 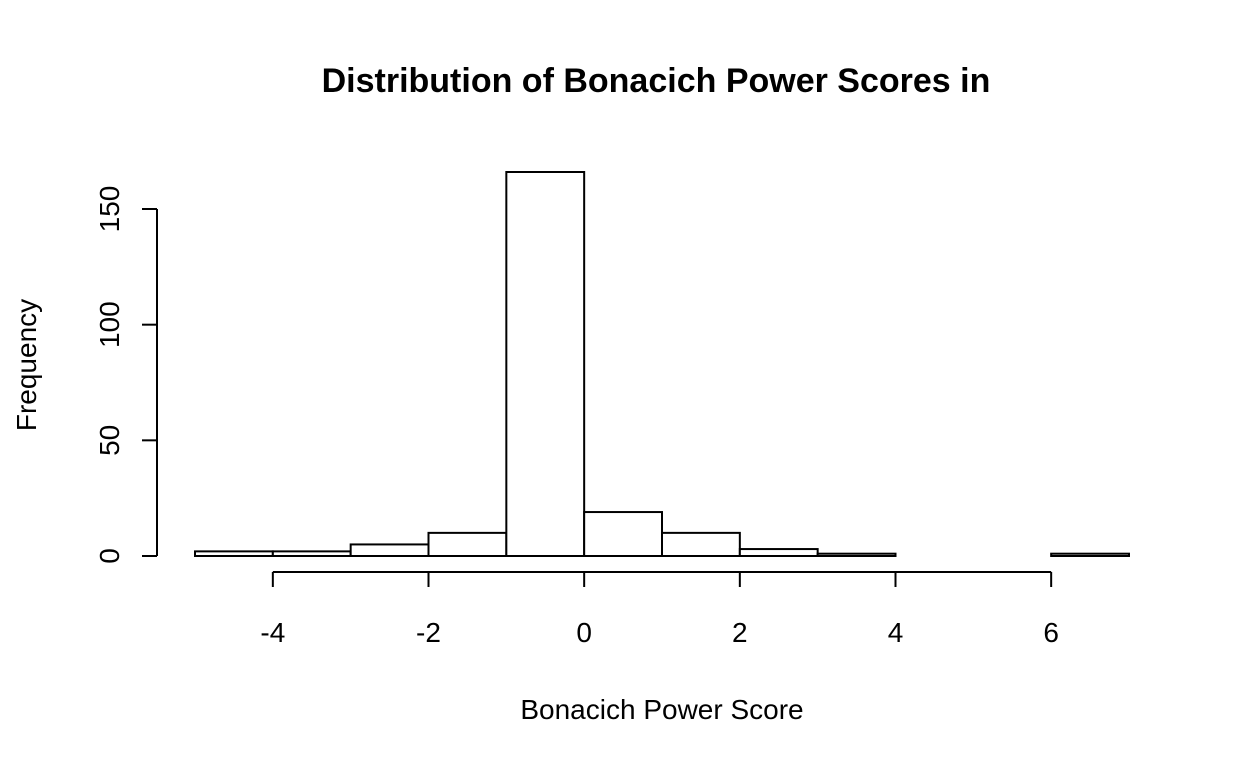 What do you see at coordinates (740, 632) in the screenshot?
I see `x-tick-label: 2` at bounding box center [740, 632].